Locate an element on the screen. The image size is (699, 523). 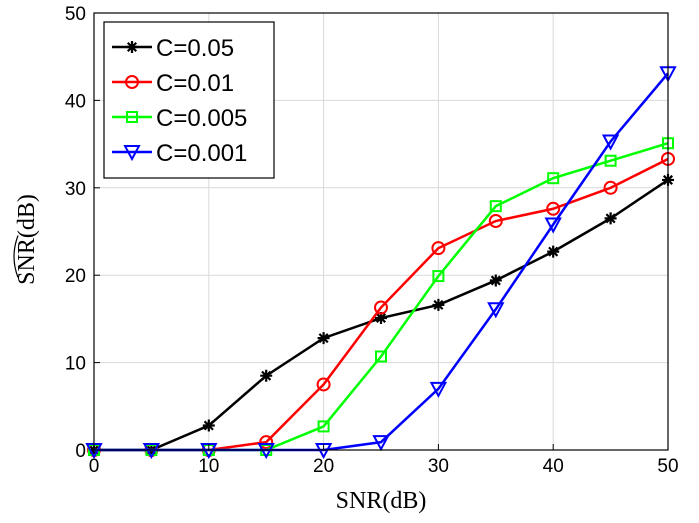
x-tick-label: 50 is located at coordinates (667, 466).